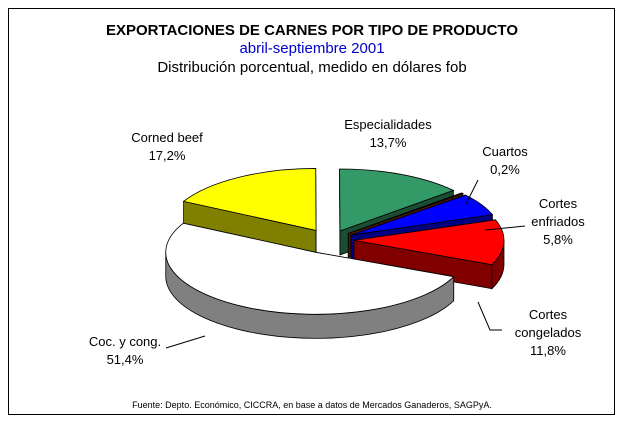 The width and height of the screenshot is (624, 424). Describe the element at coordinates (558, 239) in the screenshot. I see `value-label: 5,8%` at that location.